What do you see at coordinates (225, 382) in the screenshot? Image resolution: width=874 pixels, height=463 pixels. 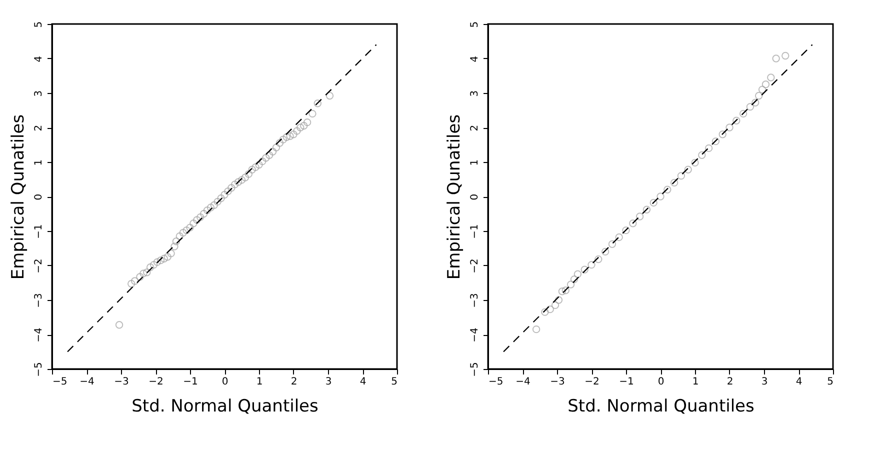 I see `x-tick-label: 0` at bounding box center [225, 382].